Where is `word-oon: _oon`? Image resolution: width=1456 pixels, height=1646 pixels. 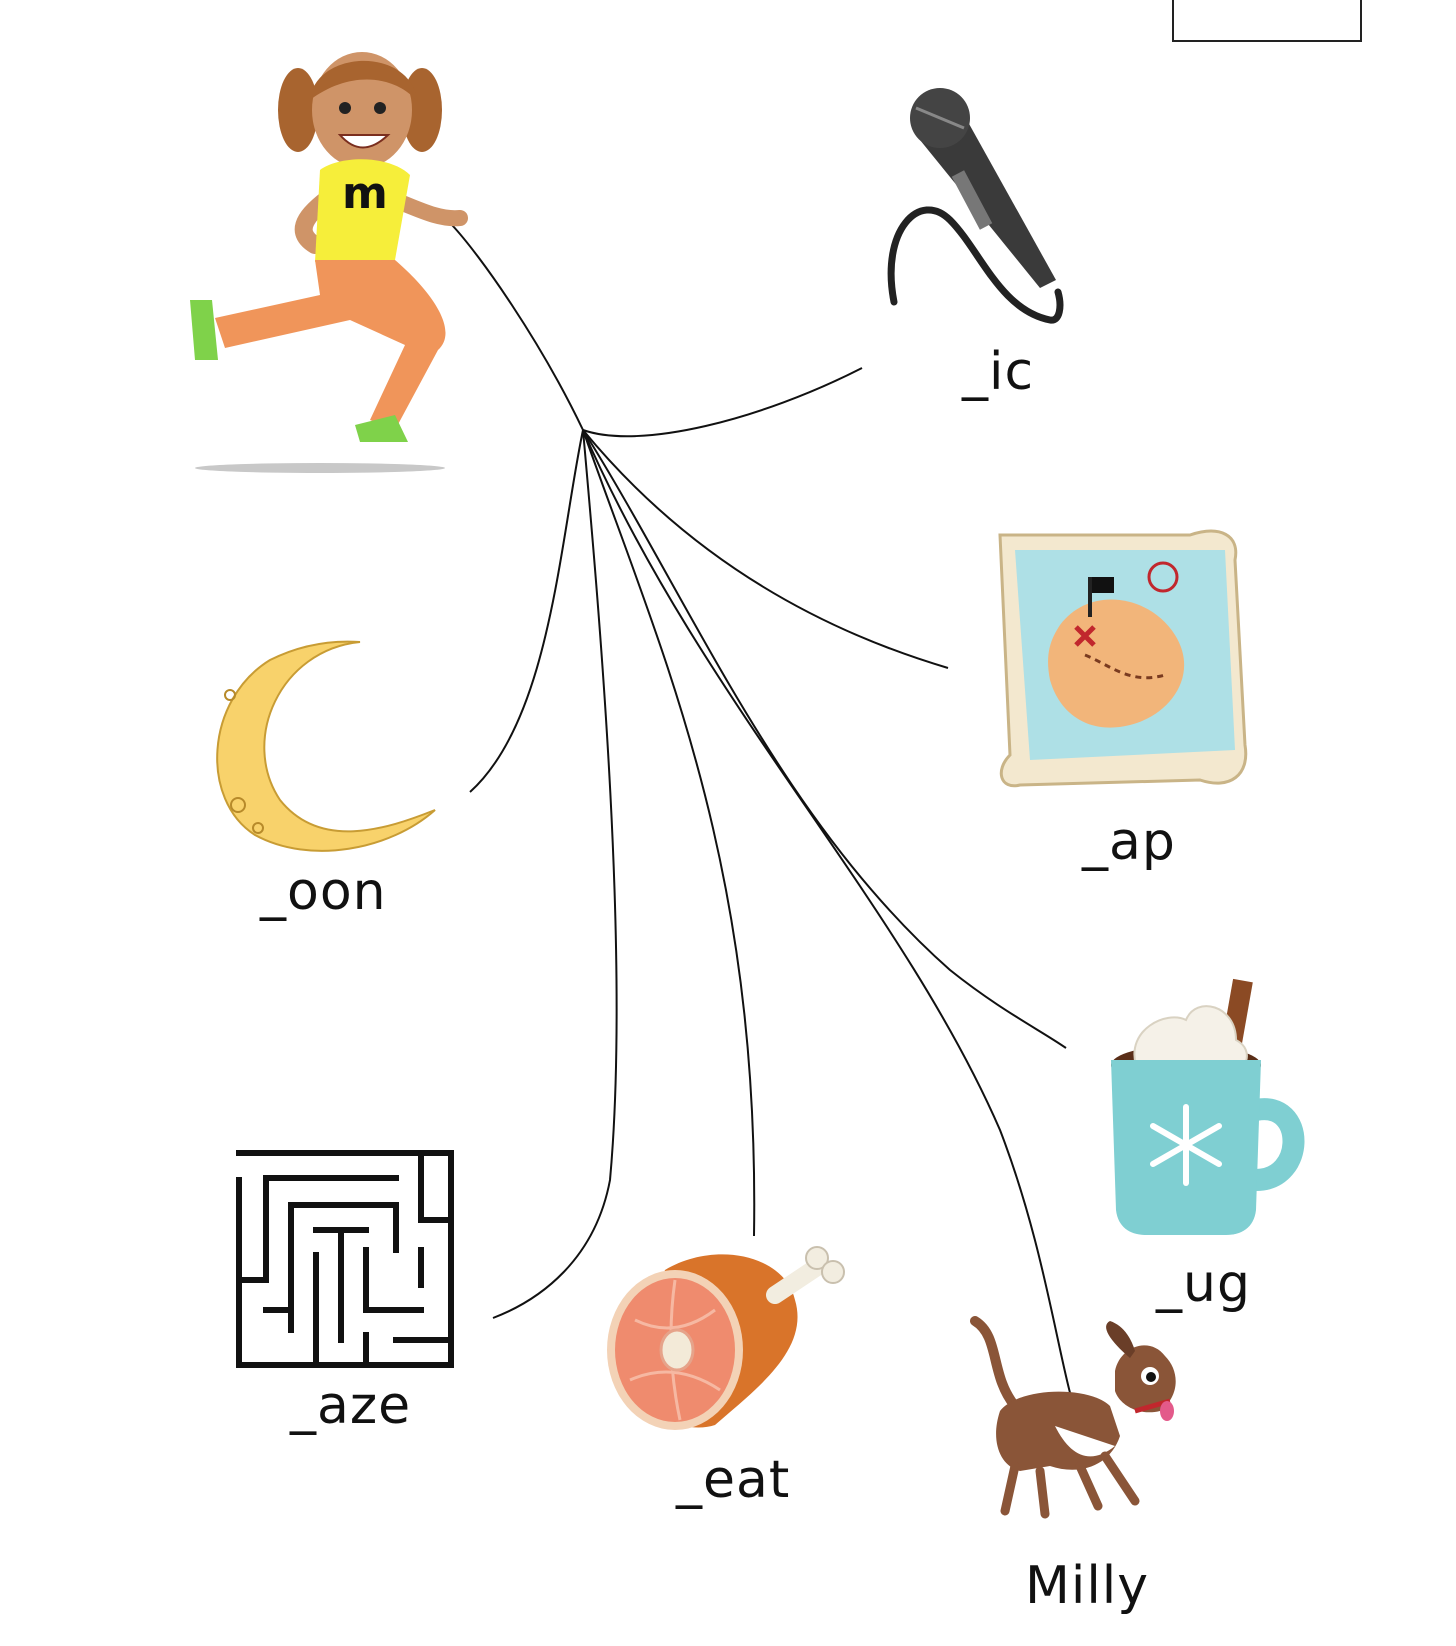 word-oon: _oon is located at coordinates (323, 892).